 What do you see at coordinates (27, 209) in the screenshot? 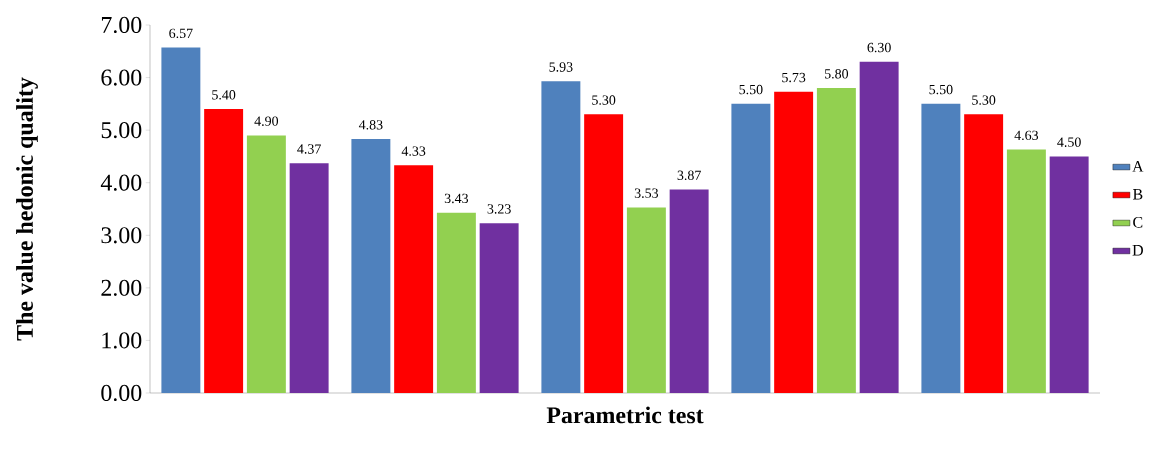
I see `y-axis-title: The value hedonic quality` at bounding box center [27, 209].